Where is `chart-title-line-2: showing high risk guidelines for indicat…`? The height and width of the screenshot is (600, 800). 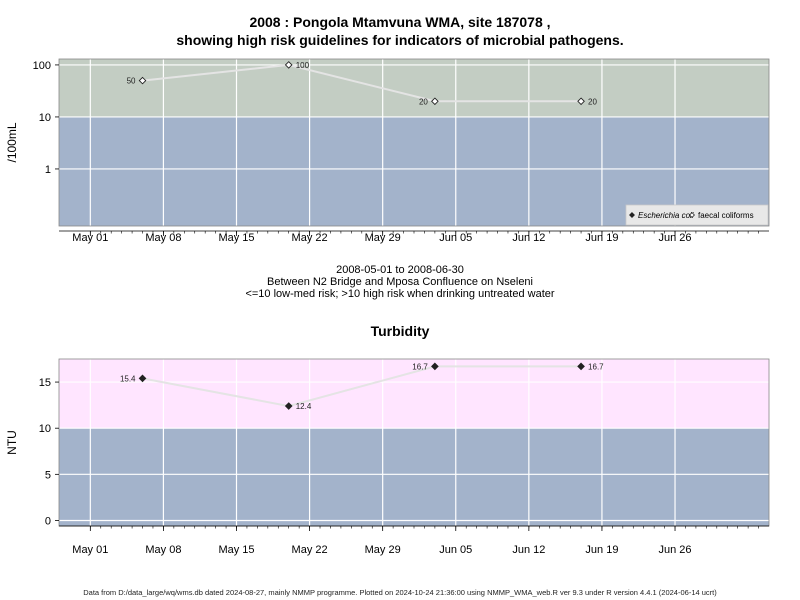
chart-title-line-2: showing high risk guidelines for indicat… is located at coordinates (400, 40).